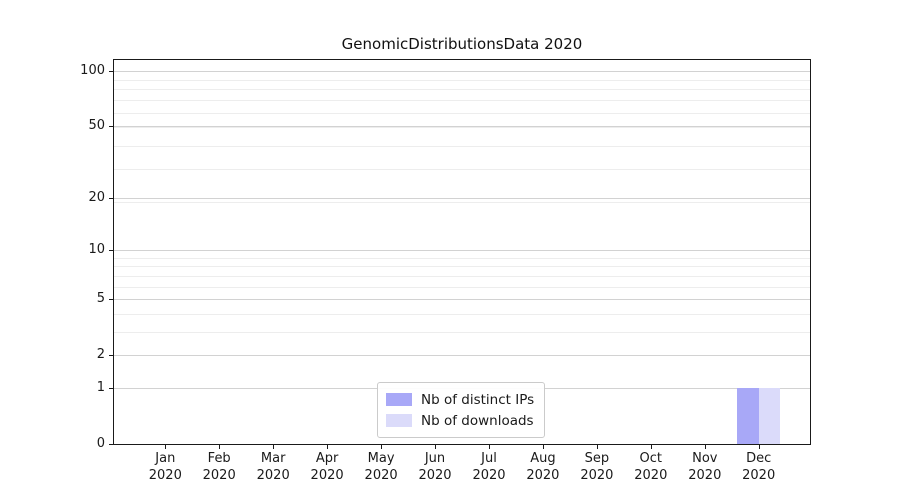  What do you see at coordinates (92, 70) in the screenshot?
I see `y-tick-label: 100` at bounding box center [92, 70].